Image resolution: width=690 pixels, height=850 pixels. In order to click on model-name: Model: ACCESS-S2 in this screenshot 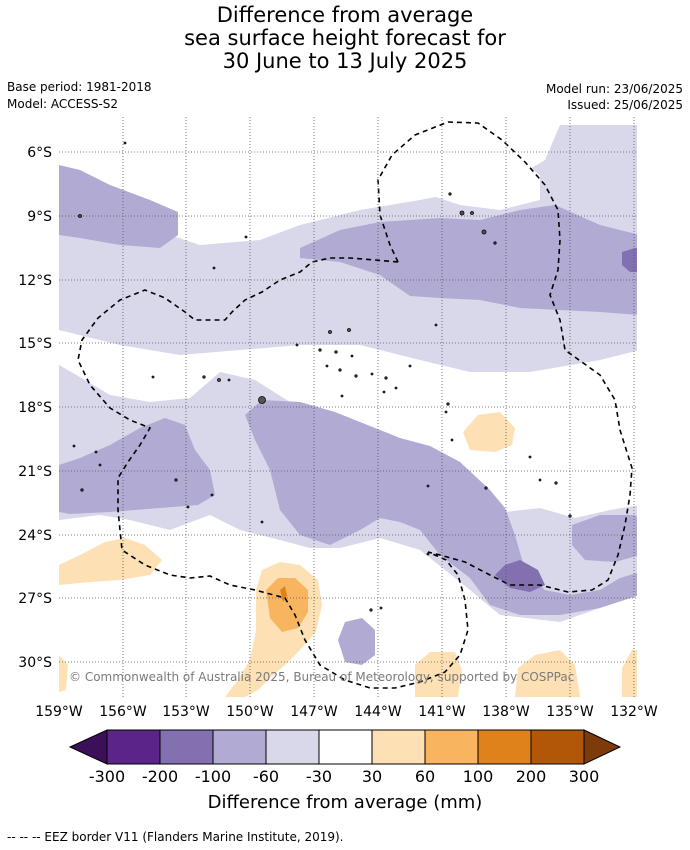, I will do `click(63, 104)`.